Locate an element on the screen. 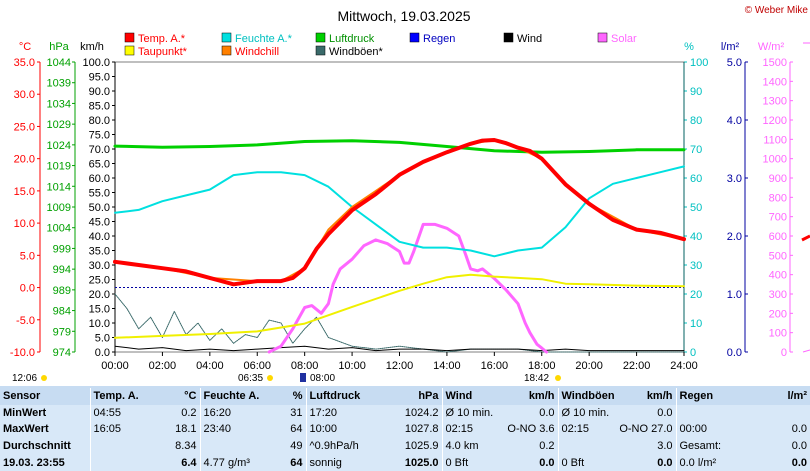  humidity-tick-label: 60 is located at coordinates (696, 179).